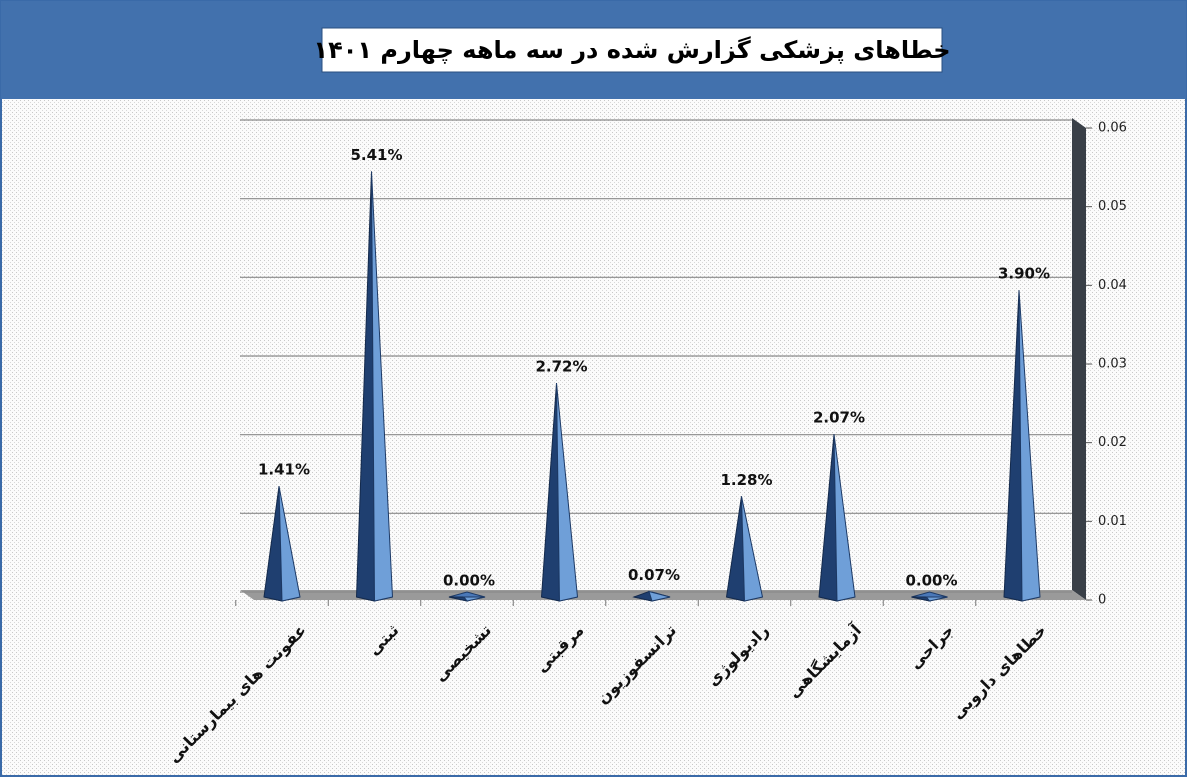 This screenshot has width=1187, height=777. Describe the element at coordinates (839, 418) in the screenshot. I see `value-label: 2.07%` at that location.